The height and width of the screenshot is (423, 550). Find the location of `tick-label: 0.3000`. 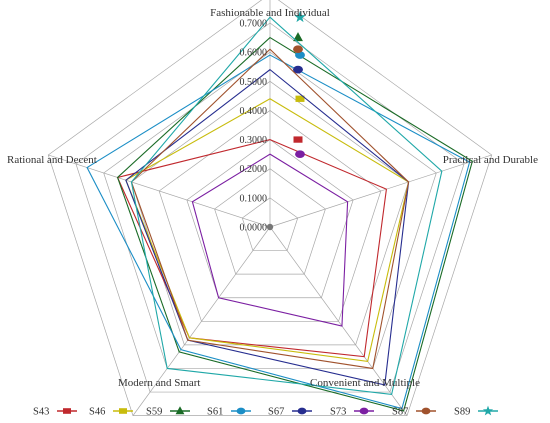

tick-label: 0.3000 is located at coordinates (254, 140).